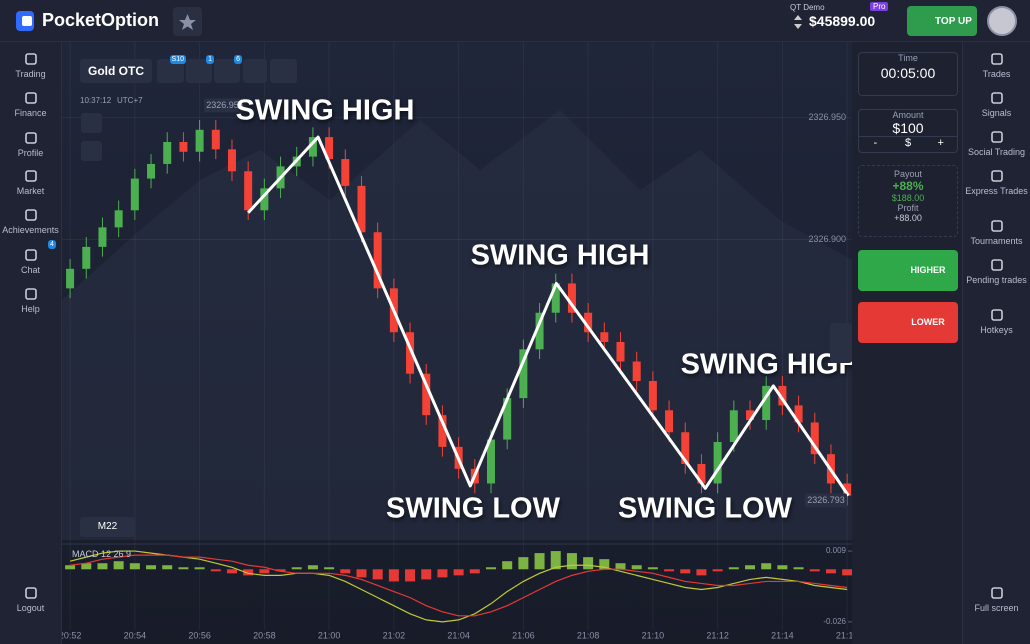 This screenshot has width=1030, height=644. Describe the element at coordinates (283, 71) in the screenshot. I see `layout-button` at that location.